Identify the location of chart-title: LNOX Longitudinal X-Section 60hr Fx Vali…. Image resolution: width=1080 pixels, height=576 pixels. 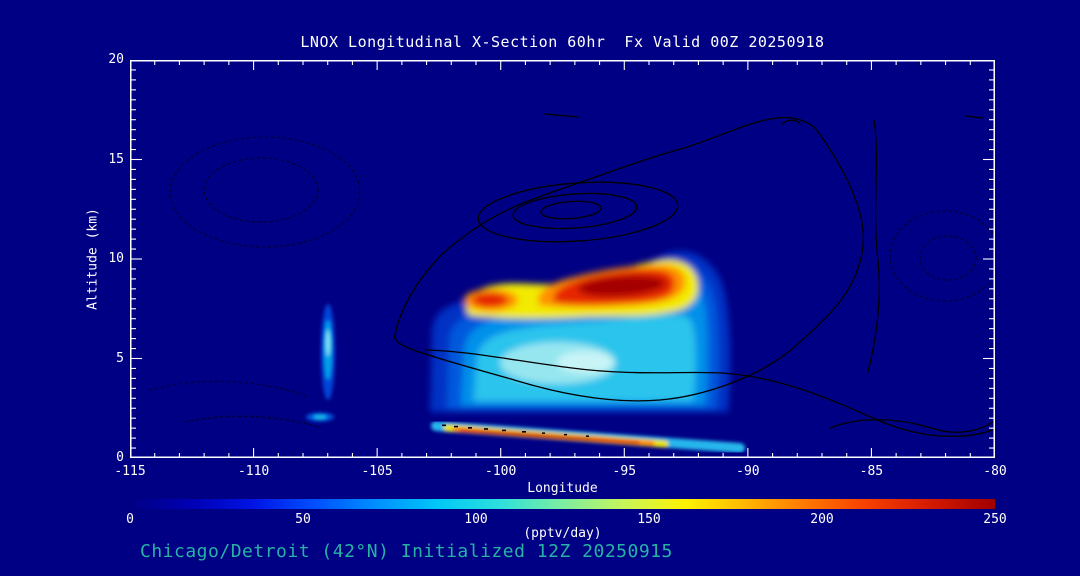
(562, 42).